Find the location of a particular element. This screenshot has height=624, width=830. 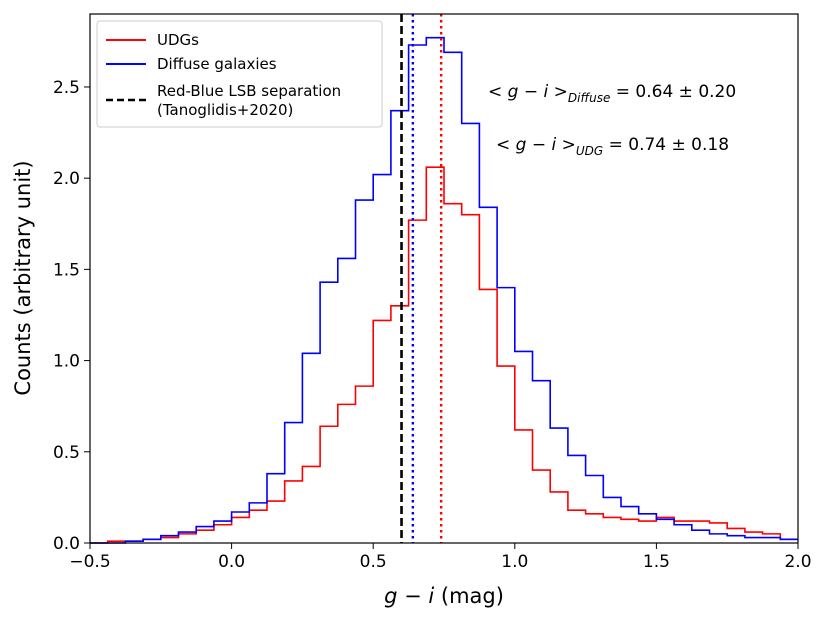

vline-layer is located at coordinates (421, 278).